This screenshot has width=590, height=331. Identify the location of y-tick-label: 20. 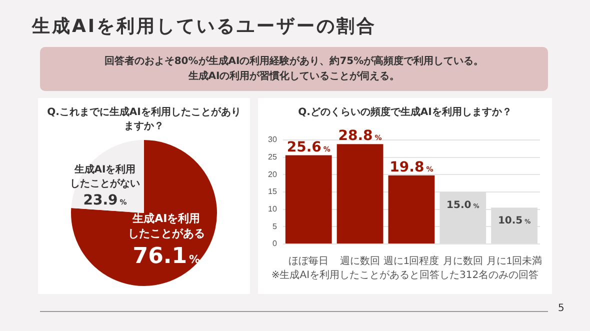
(273, 174).